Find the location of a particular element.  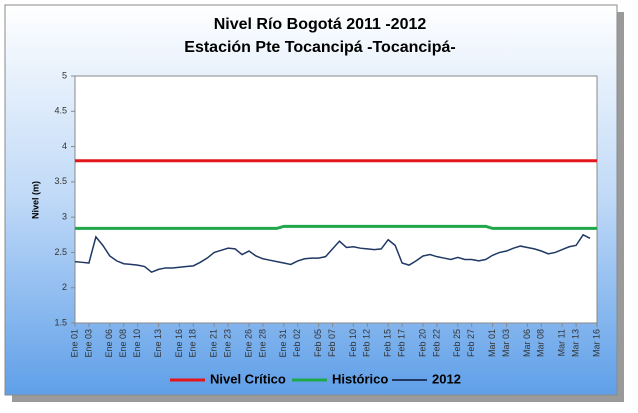

y-tick-label: 2.5 is located at coordinates (60, 252).